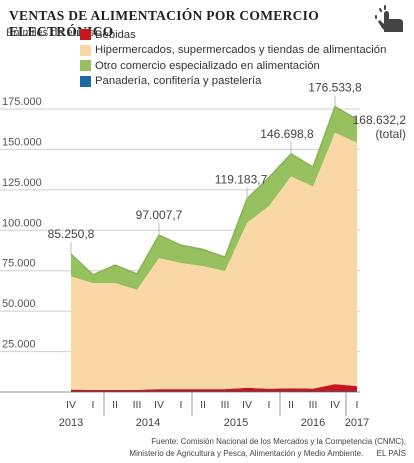 The image size is (414, 463). Describe the element at coordinates (148, 423) in the screenshot. I see `year-label: 2014` at that location.